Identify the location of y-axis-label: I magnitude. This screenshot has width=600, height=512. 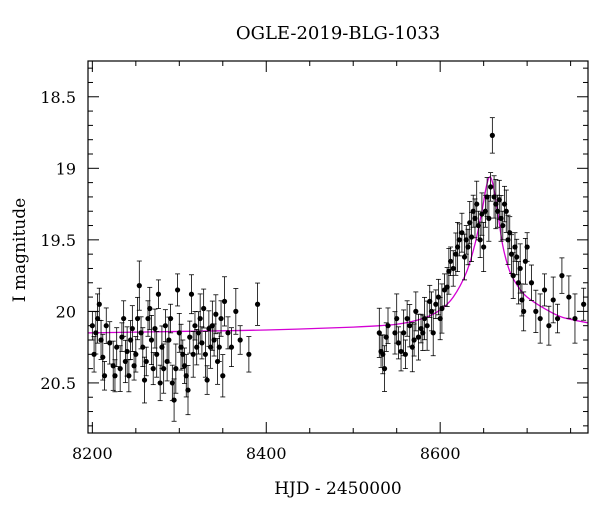
(20, 250).